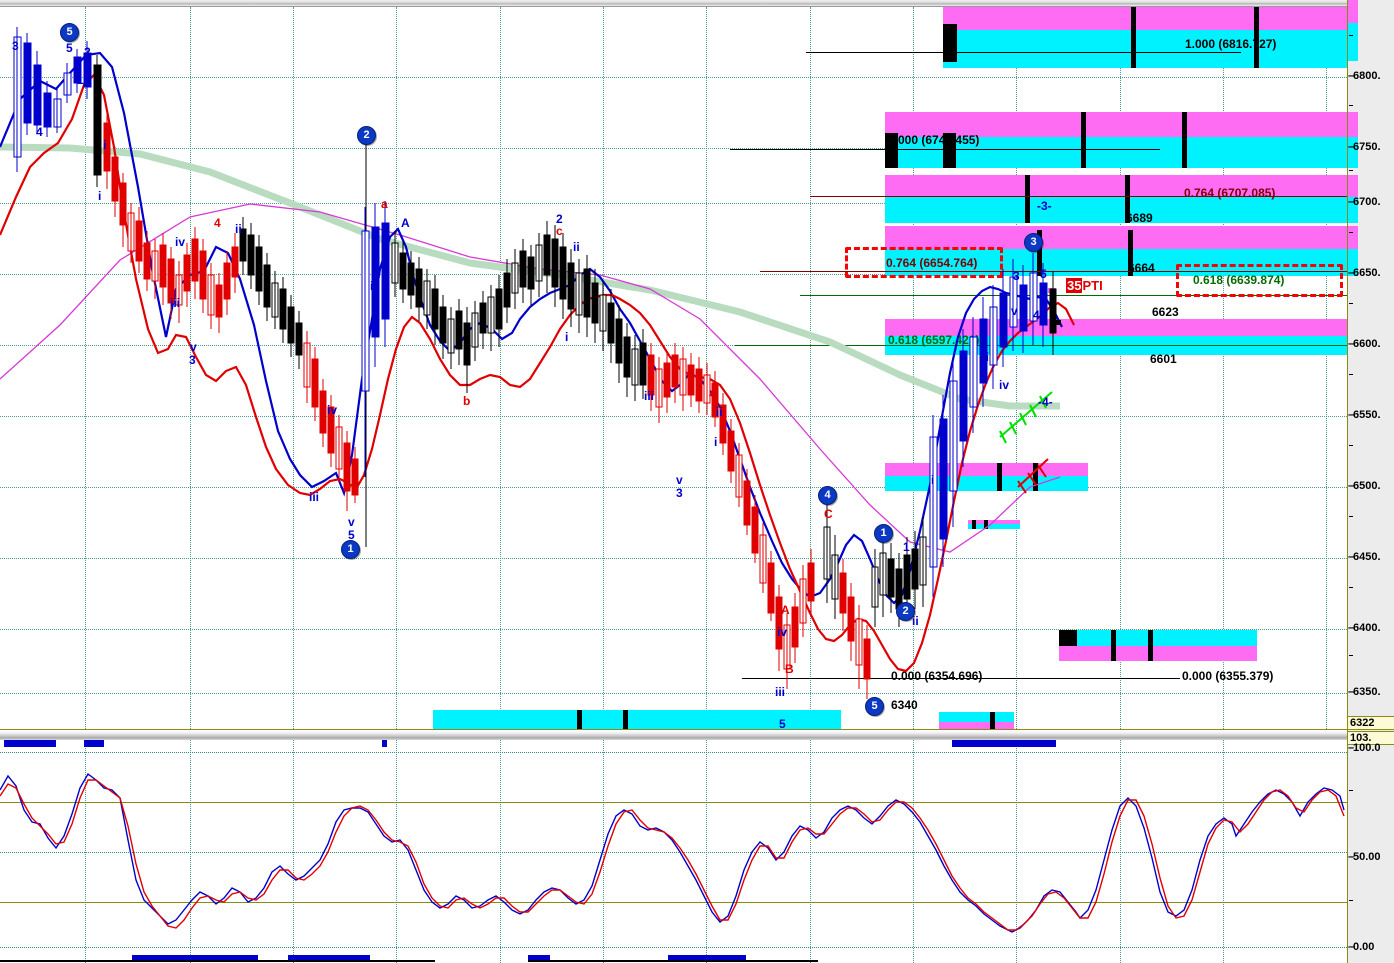 Image resolution: width=1394 pixels, height=963 pixels. I want to click on toolbar-strip, so click(697, 3).